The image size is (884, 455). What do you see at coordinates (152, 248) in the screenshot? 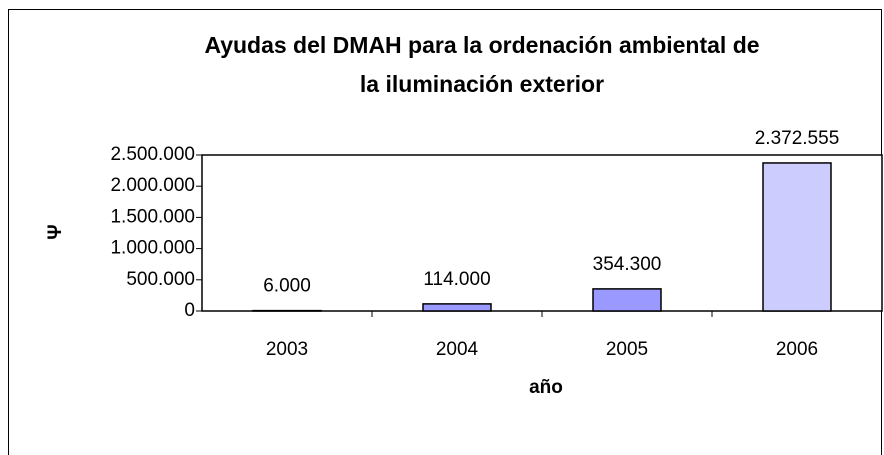
I see `y-tick-label: 1.000.000` at bounding box center [152, 248].